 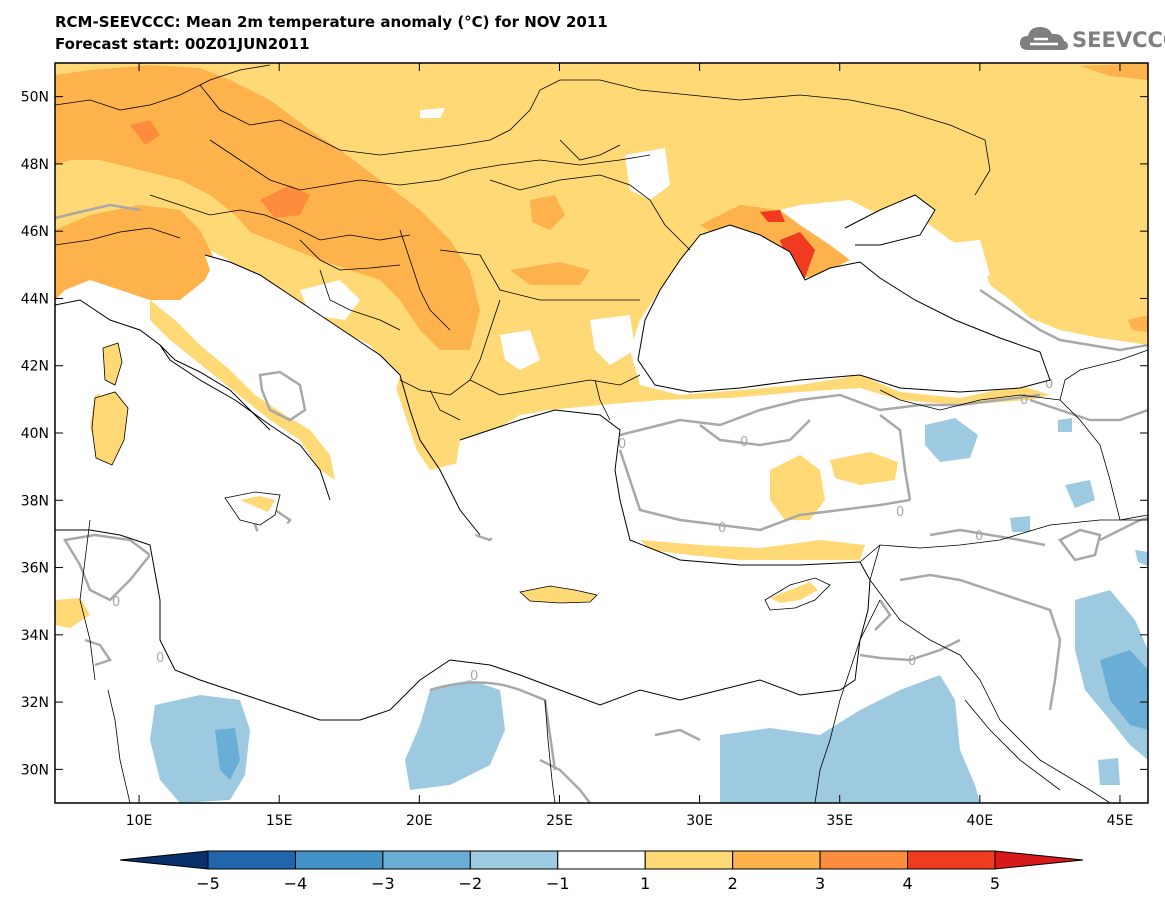 What do you see at coordinates (839, 821) in the screenshot?
I see `lon-tick-label: 35E` at bounding box center [839, 821].